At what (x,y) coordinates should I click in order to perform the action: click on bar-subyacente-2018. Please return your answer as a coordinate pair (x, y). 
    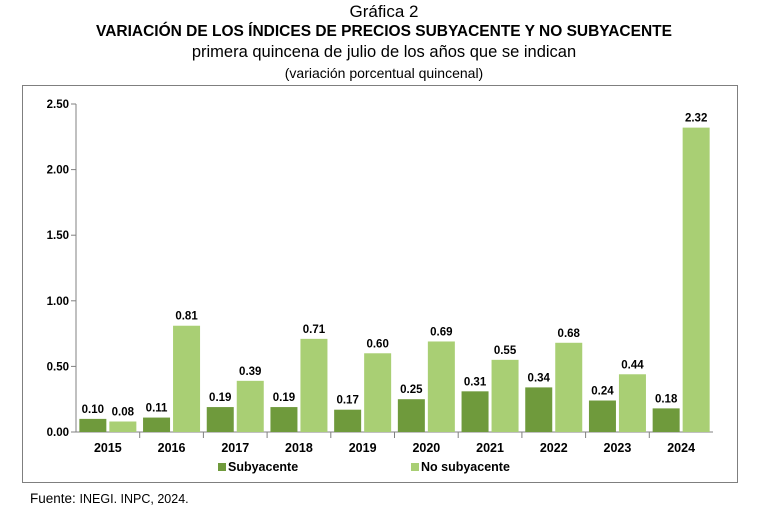
    Looking at the image, I should click on (284, 419).